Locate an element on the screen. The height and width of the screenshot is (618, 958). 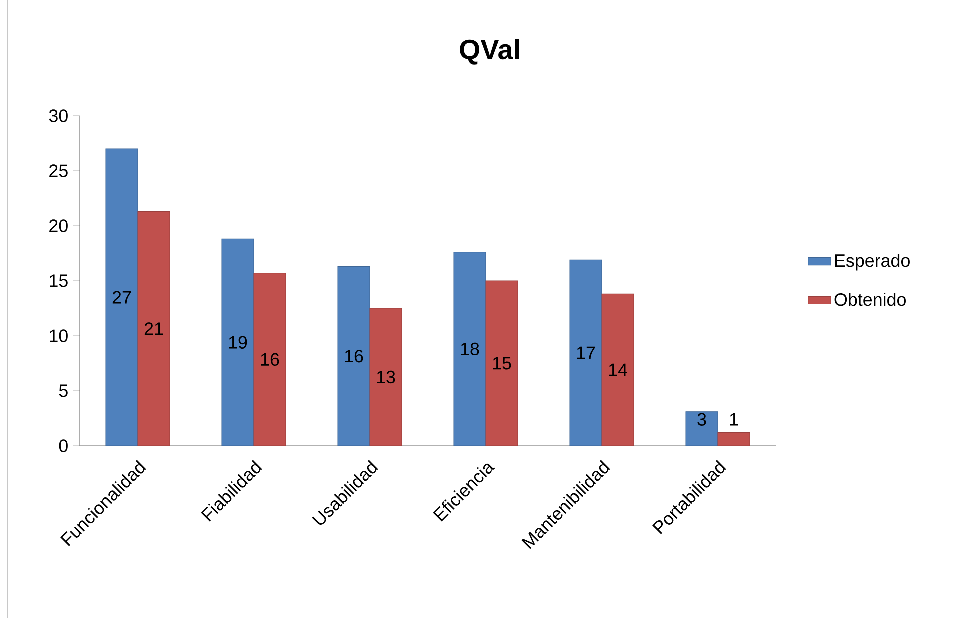
data-label: 19 is located at coordinates (238, 342).